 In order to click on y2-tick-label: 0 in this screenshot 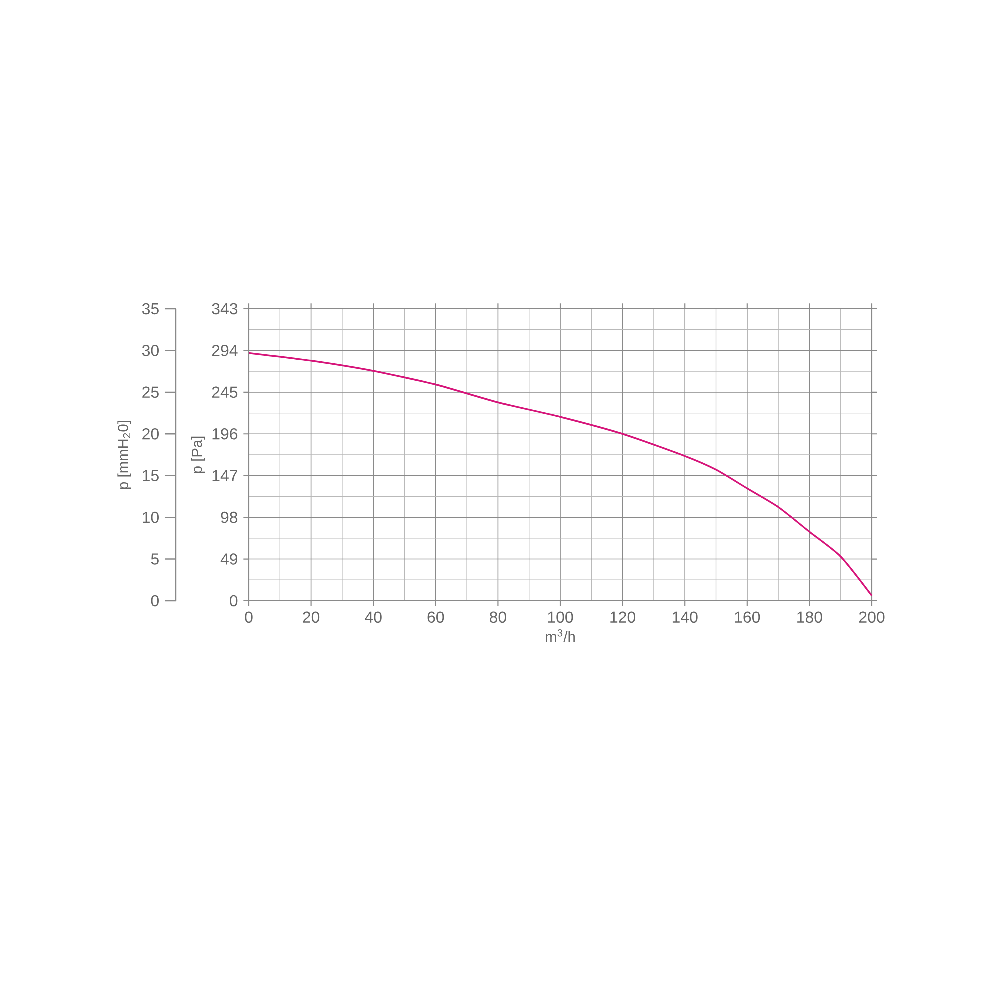, I will do `click(155, 601)`.